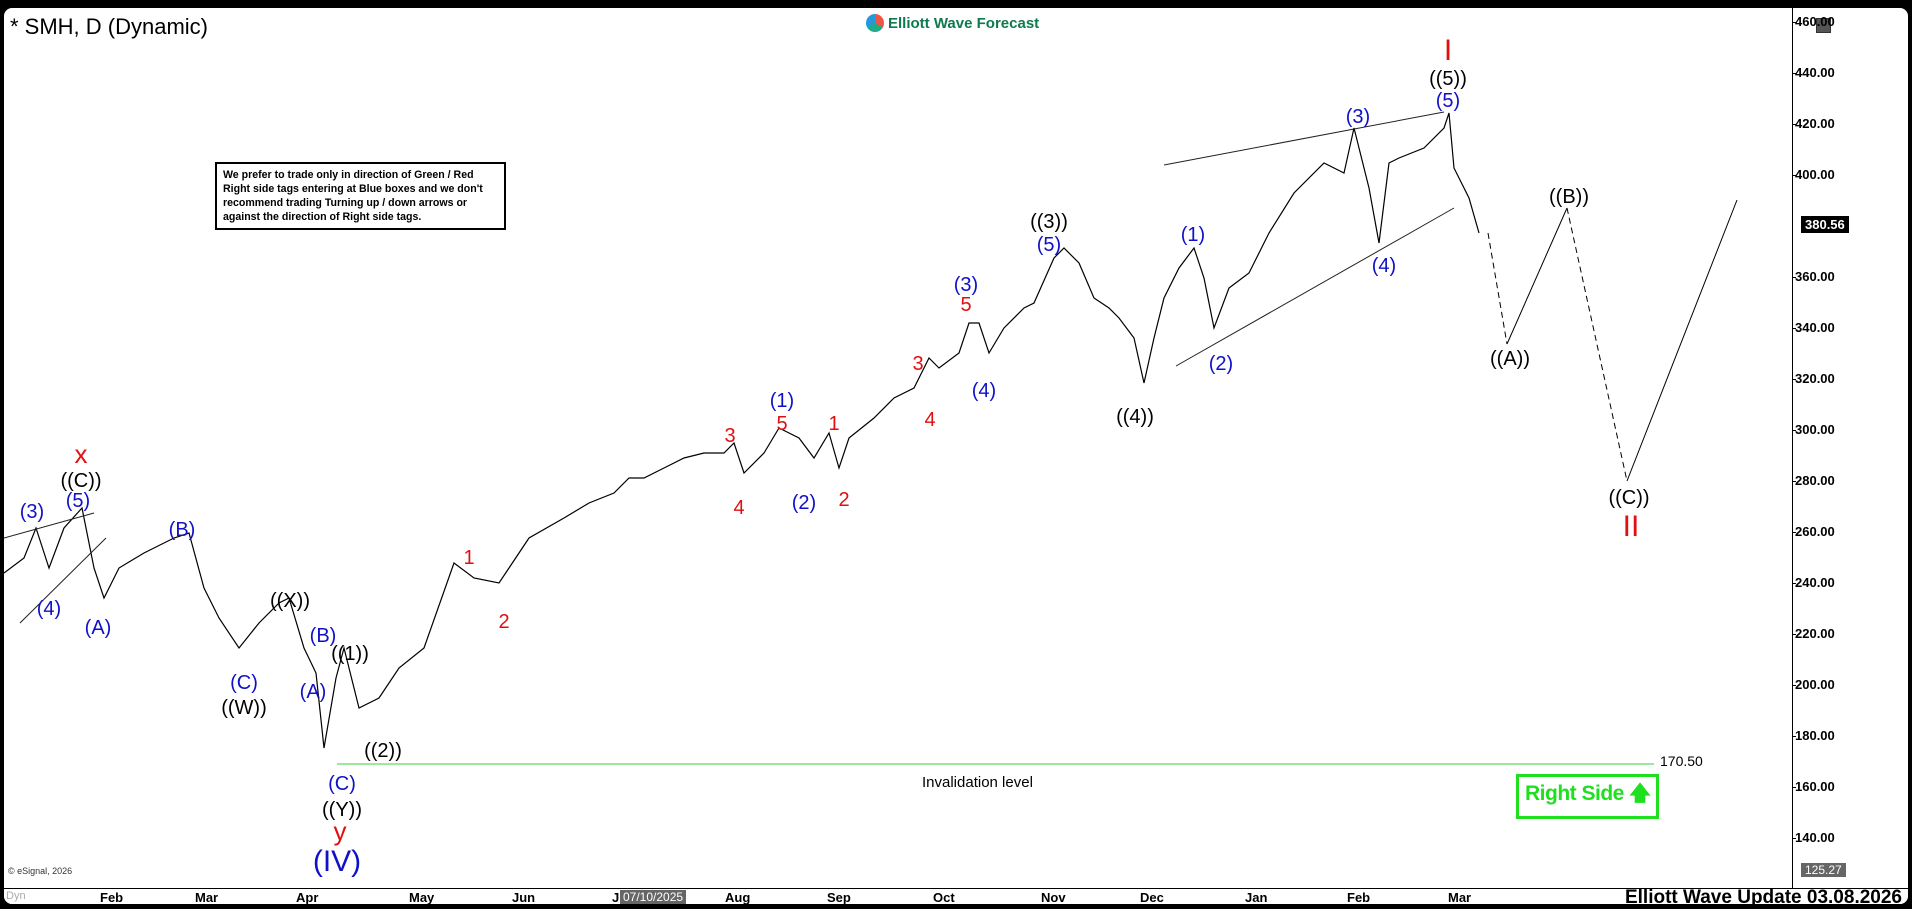  Describe the element at coordinates (340, 831) in the screenshot. I see `svg-text: y` at that location.